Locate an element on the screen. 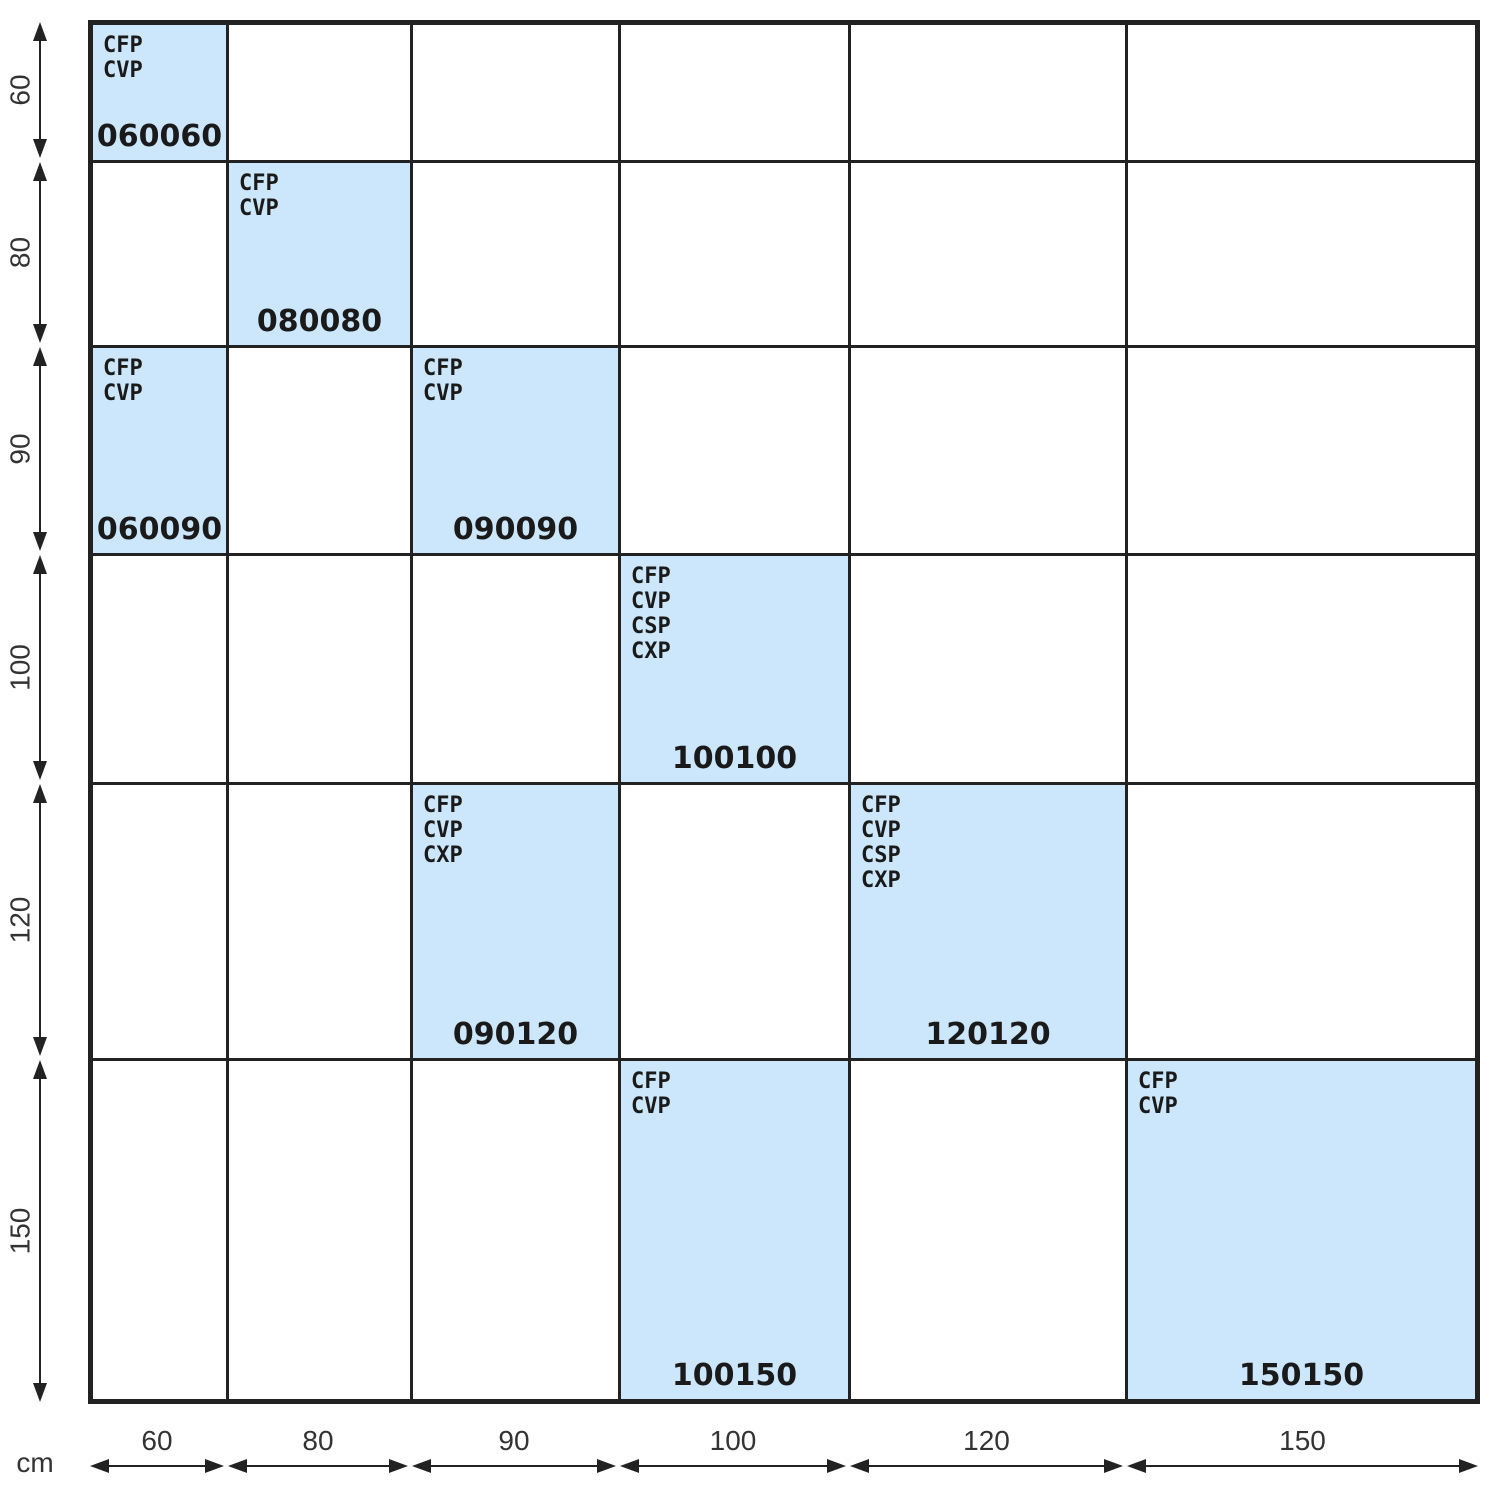 This screenshot has width=1500, height=1495. reference-number: 080080 is located at coordinates (319, 321).